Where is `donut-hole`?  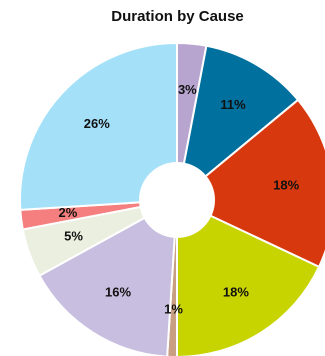 donut-hole is located at coordinates (177, 200).